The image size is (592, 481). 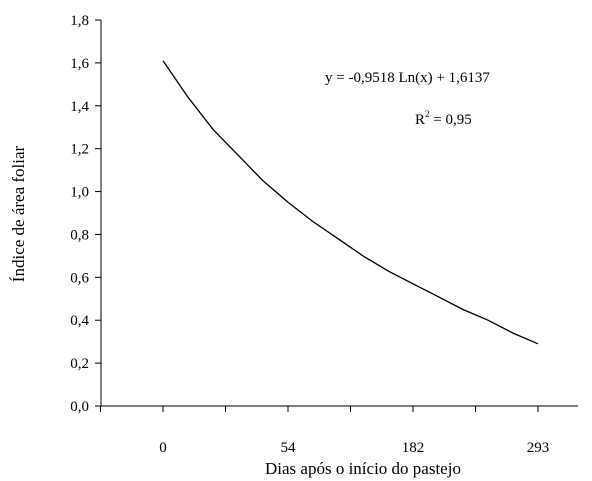 I want to click on y-tick-label: 1,2, so click(x=79, y=150).